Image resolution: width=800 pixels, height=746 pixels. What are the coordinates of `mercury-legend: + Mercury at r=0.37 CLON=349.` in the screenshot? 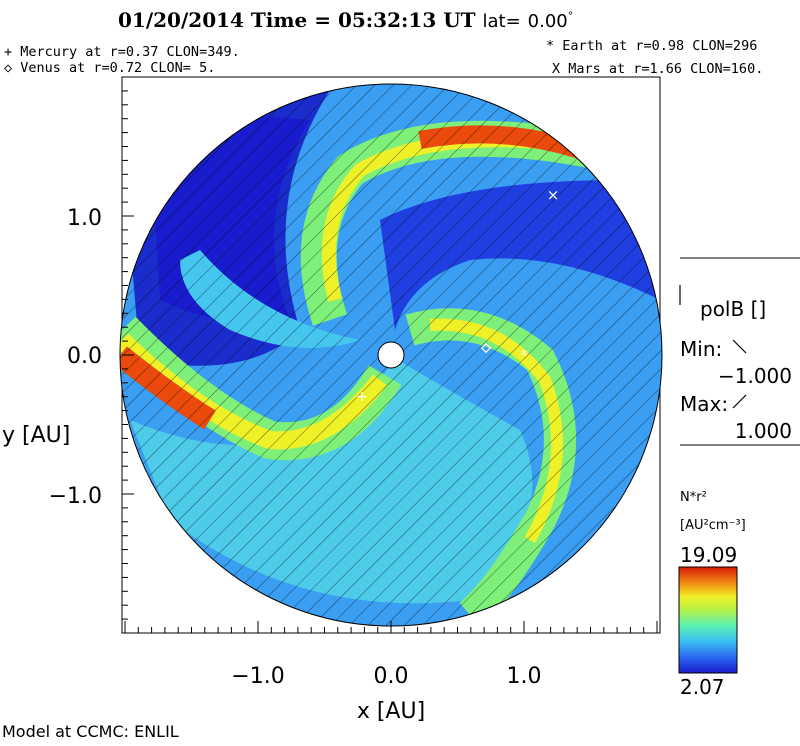 It's located at (122, 52).